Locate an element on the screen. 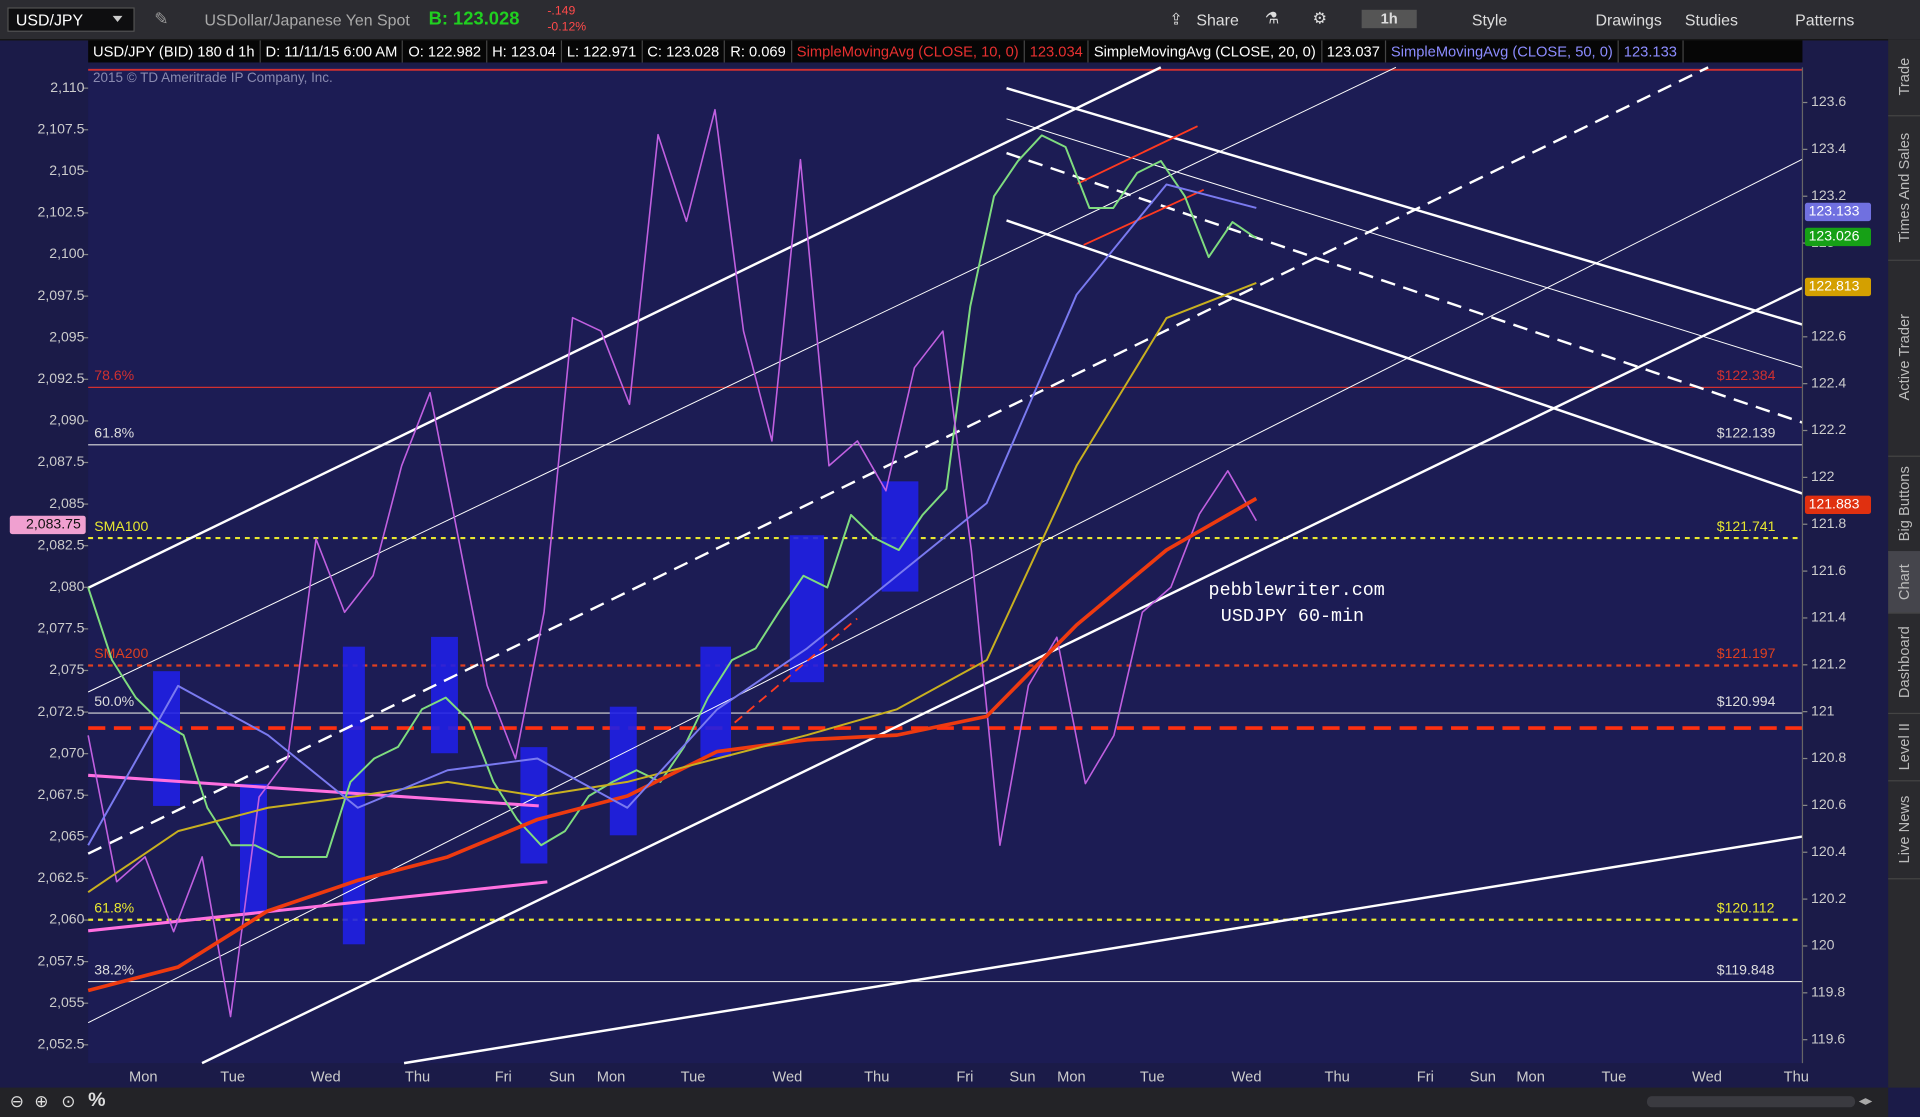  style-button: Style is located at coordinates (1489, 20).